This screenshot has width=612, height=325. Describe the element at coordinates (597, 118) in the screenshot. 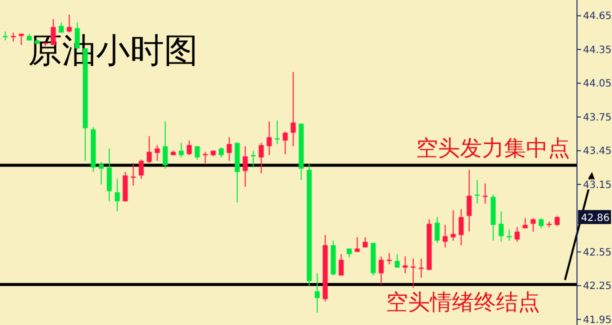

I see `y-tick-label: 43.75` at that location.